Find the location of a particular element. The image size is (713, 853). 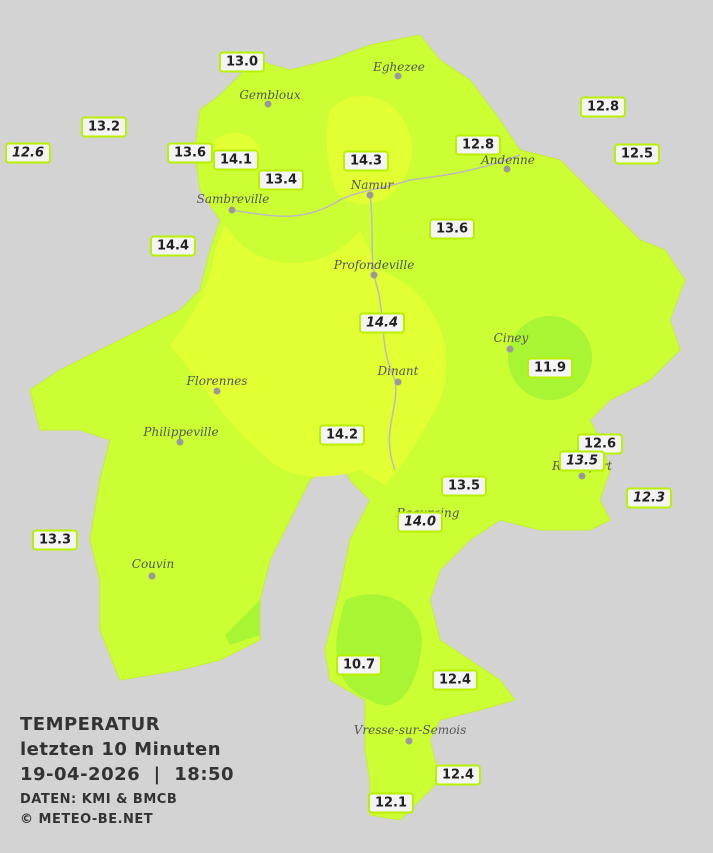

city-label: Eghezee is located at coordinates (399, 67).